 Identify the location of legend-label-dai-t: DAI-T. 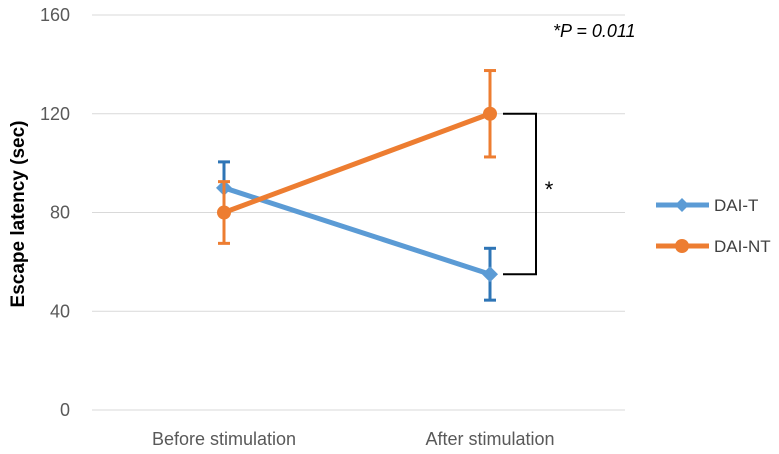
(736, 205).